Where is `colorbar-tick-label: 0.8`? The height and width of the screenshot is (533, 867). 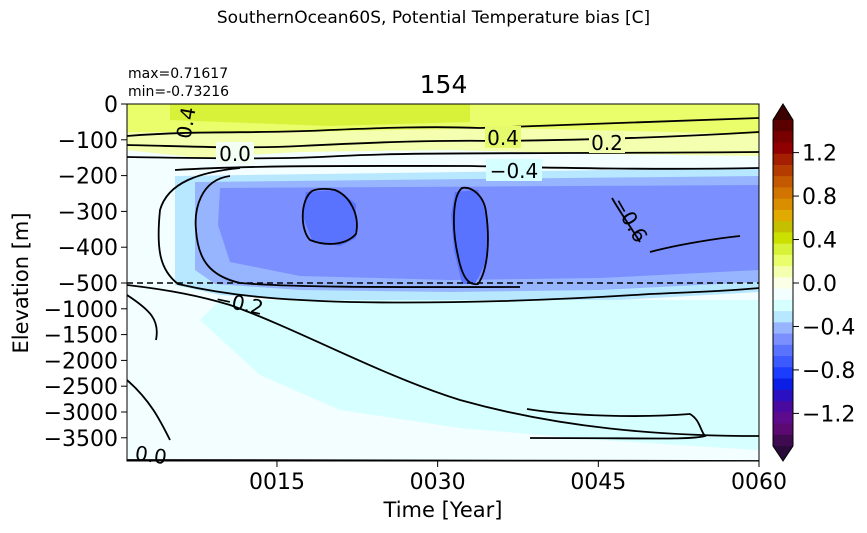
colorbar-tick-label: 0.8 is located at coordinates (819, 197).